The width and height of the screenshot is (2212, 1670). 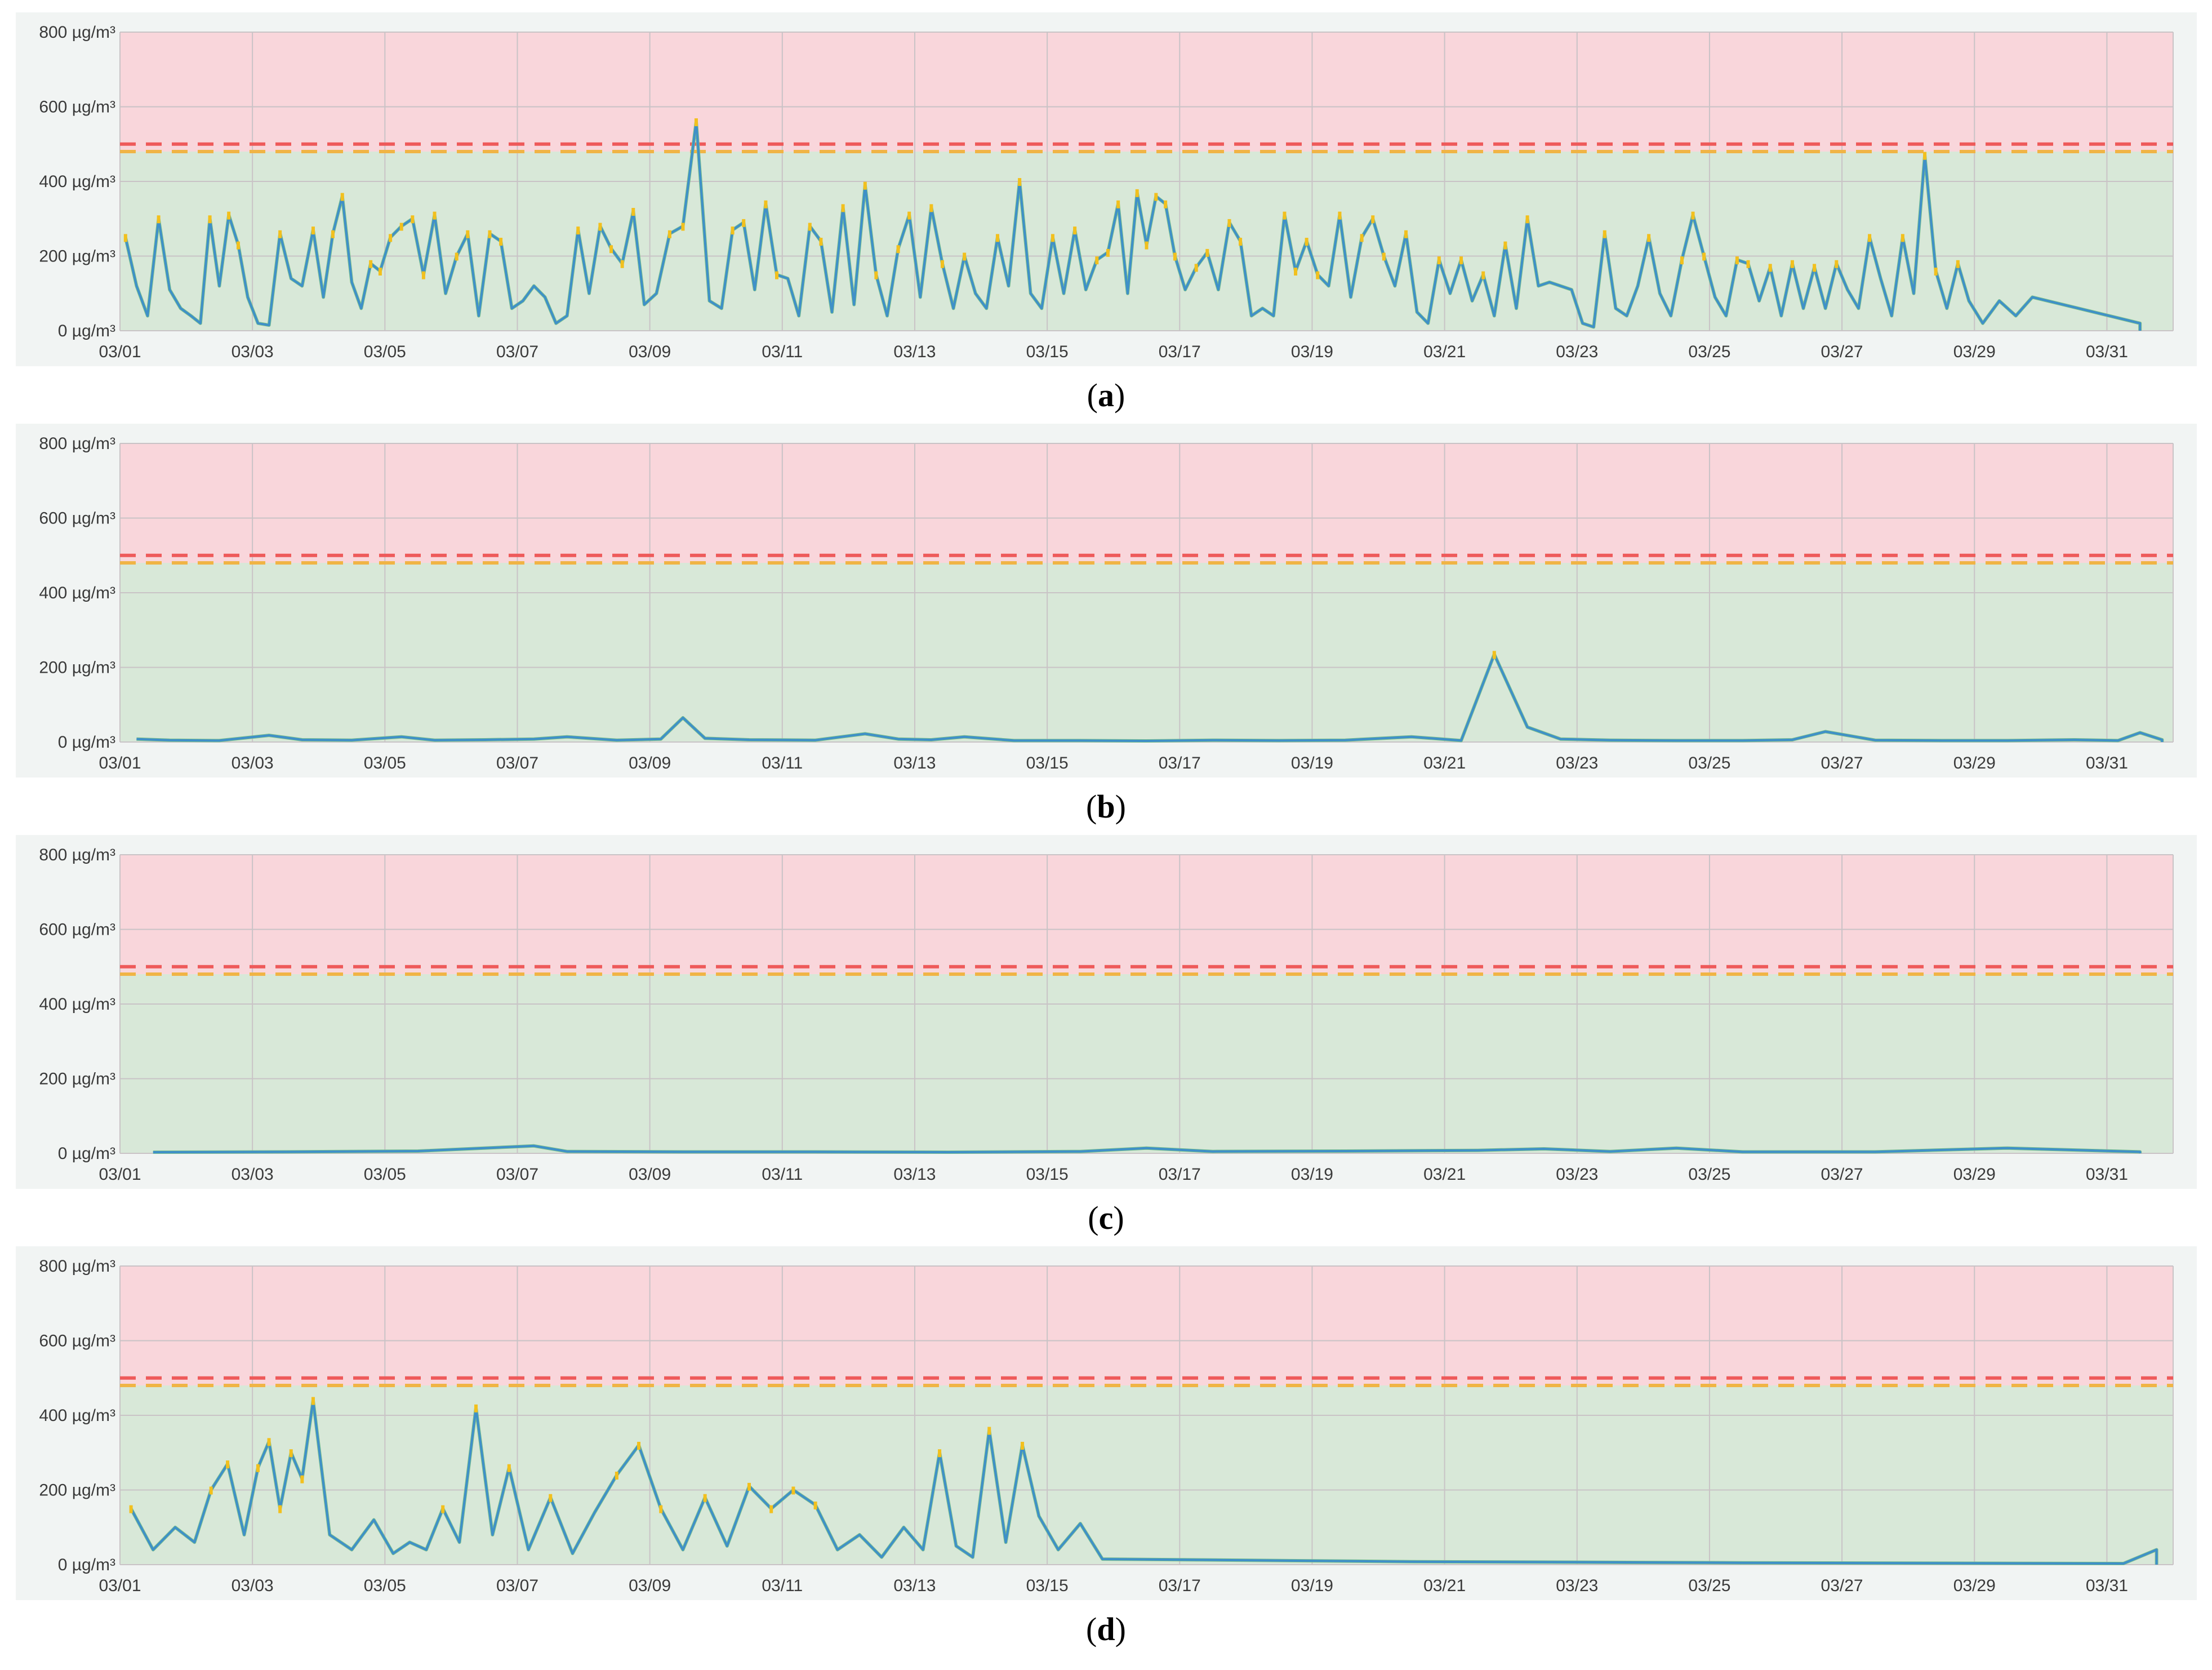 I want to click on caption-c: (c), so click(x=1106, y=1218).